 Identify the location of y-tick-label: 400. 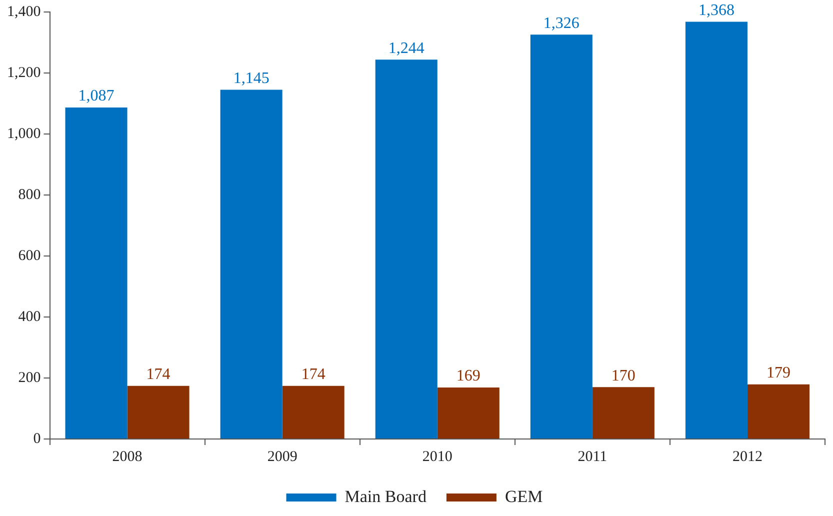
(29, 316).